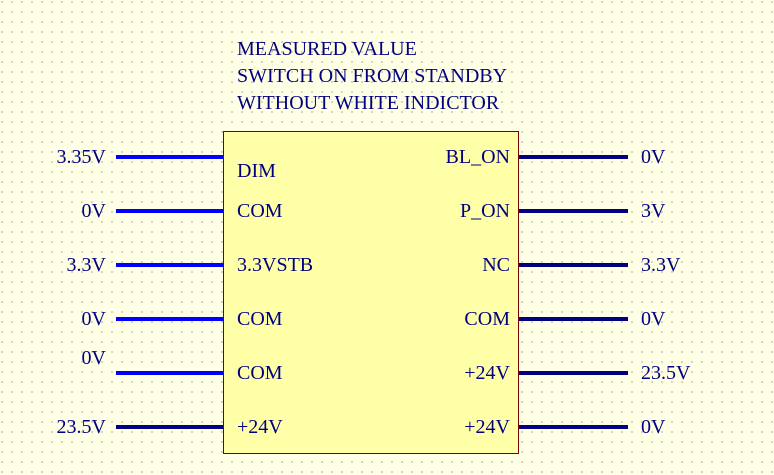 This screenshot has width=774, height=475. What do you see at coordinates (372, 76) in the screenshot?
I see `title-line-2: SWITCH ON FROM STANDBY` at bounding box center [372, 76].